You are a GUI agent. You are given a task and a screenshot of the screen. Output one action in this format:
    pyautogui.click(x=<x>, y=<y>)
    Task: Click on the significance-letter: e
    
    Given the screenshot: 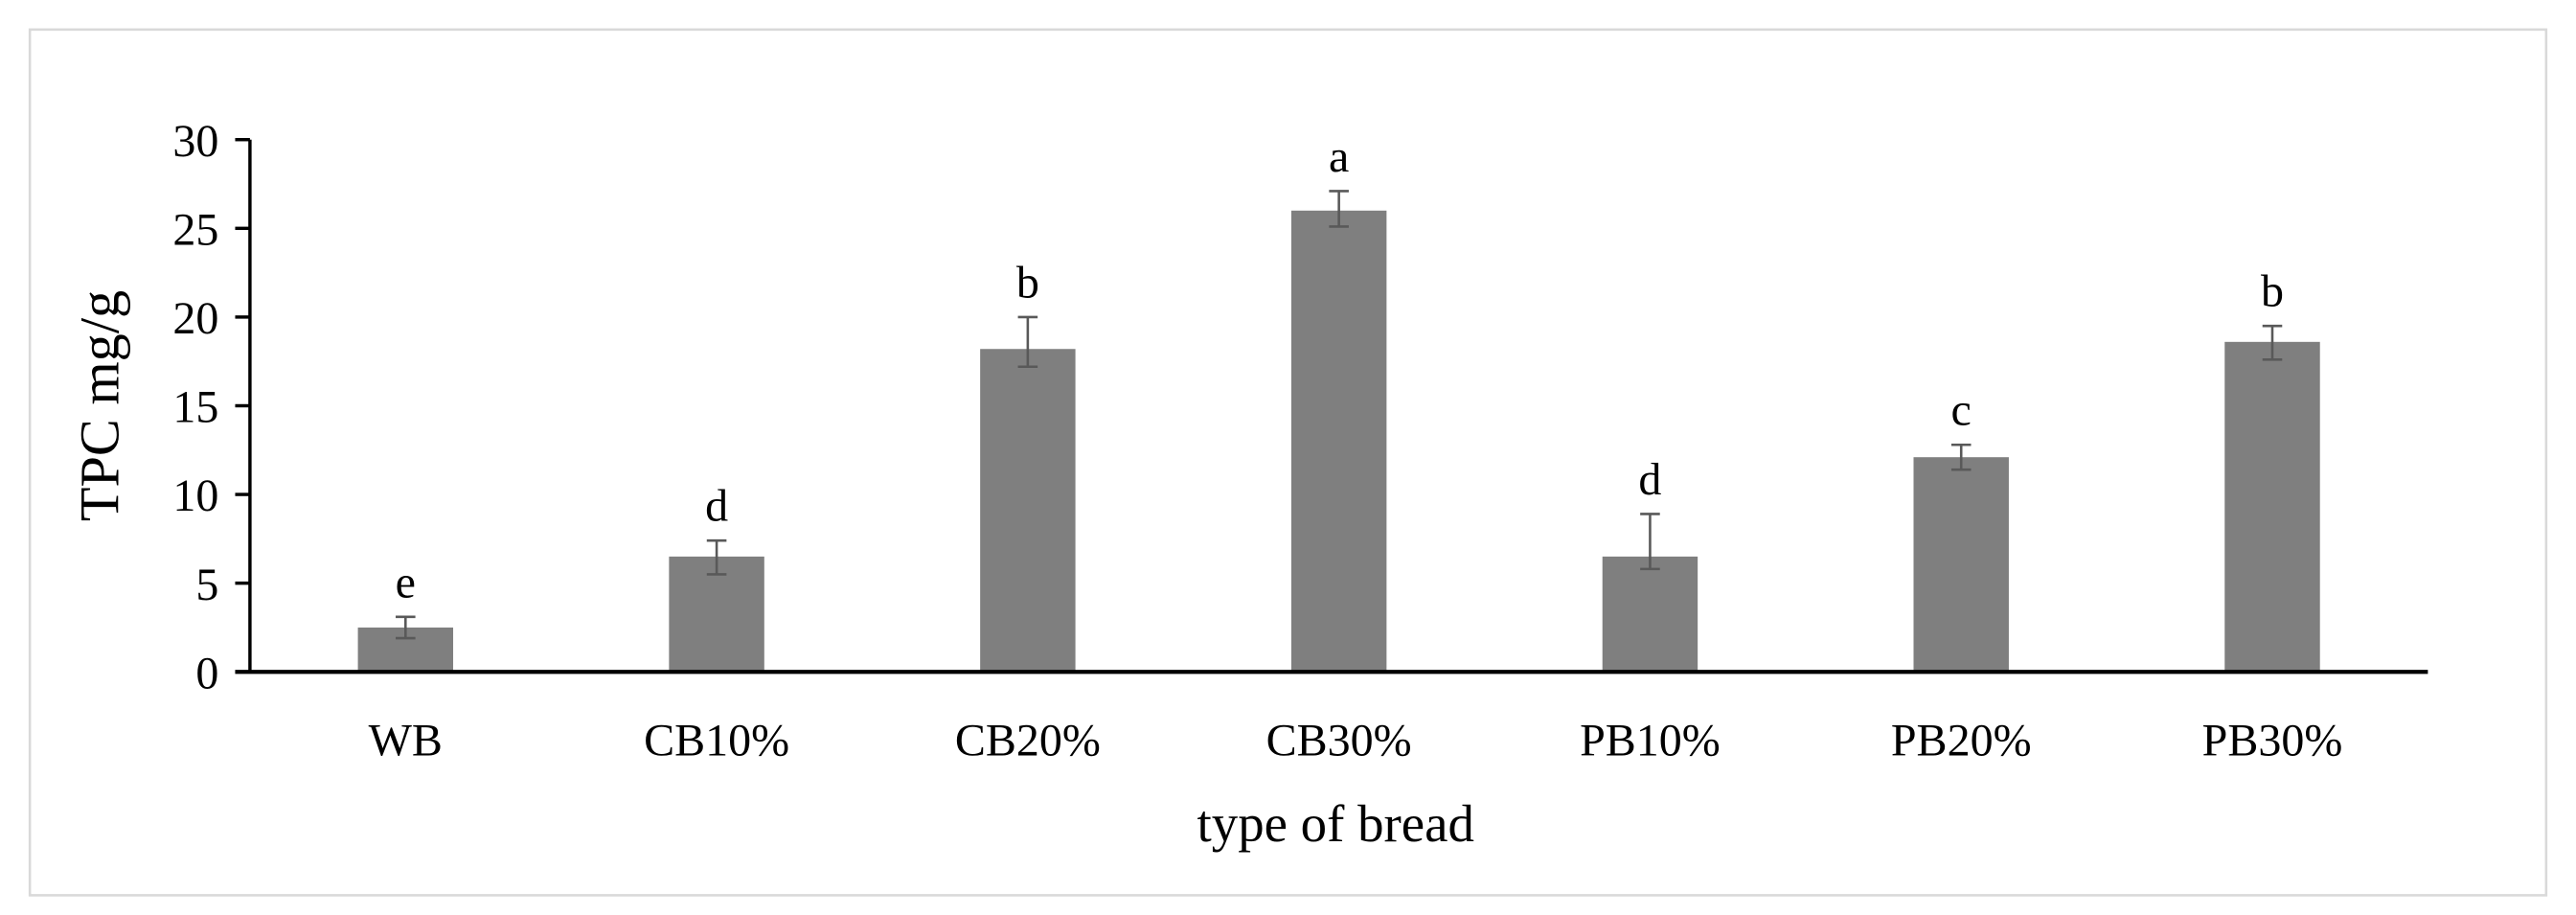 What is the action you would take?
    pyautogui.click(x=406, y=582)
    